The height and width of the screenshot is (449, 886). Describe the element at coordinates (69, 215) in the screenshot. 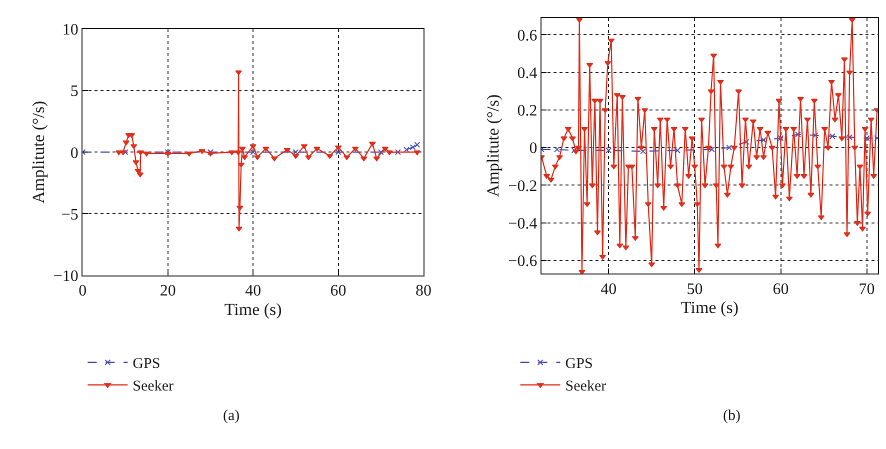

I see `y-tick-label: −5` at that location.